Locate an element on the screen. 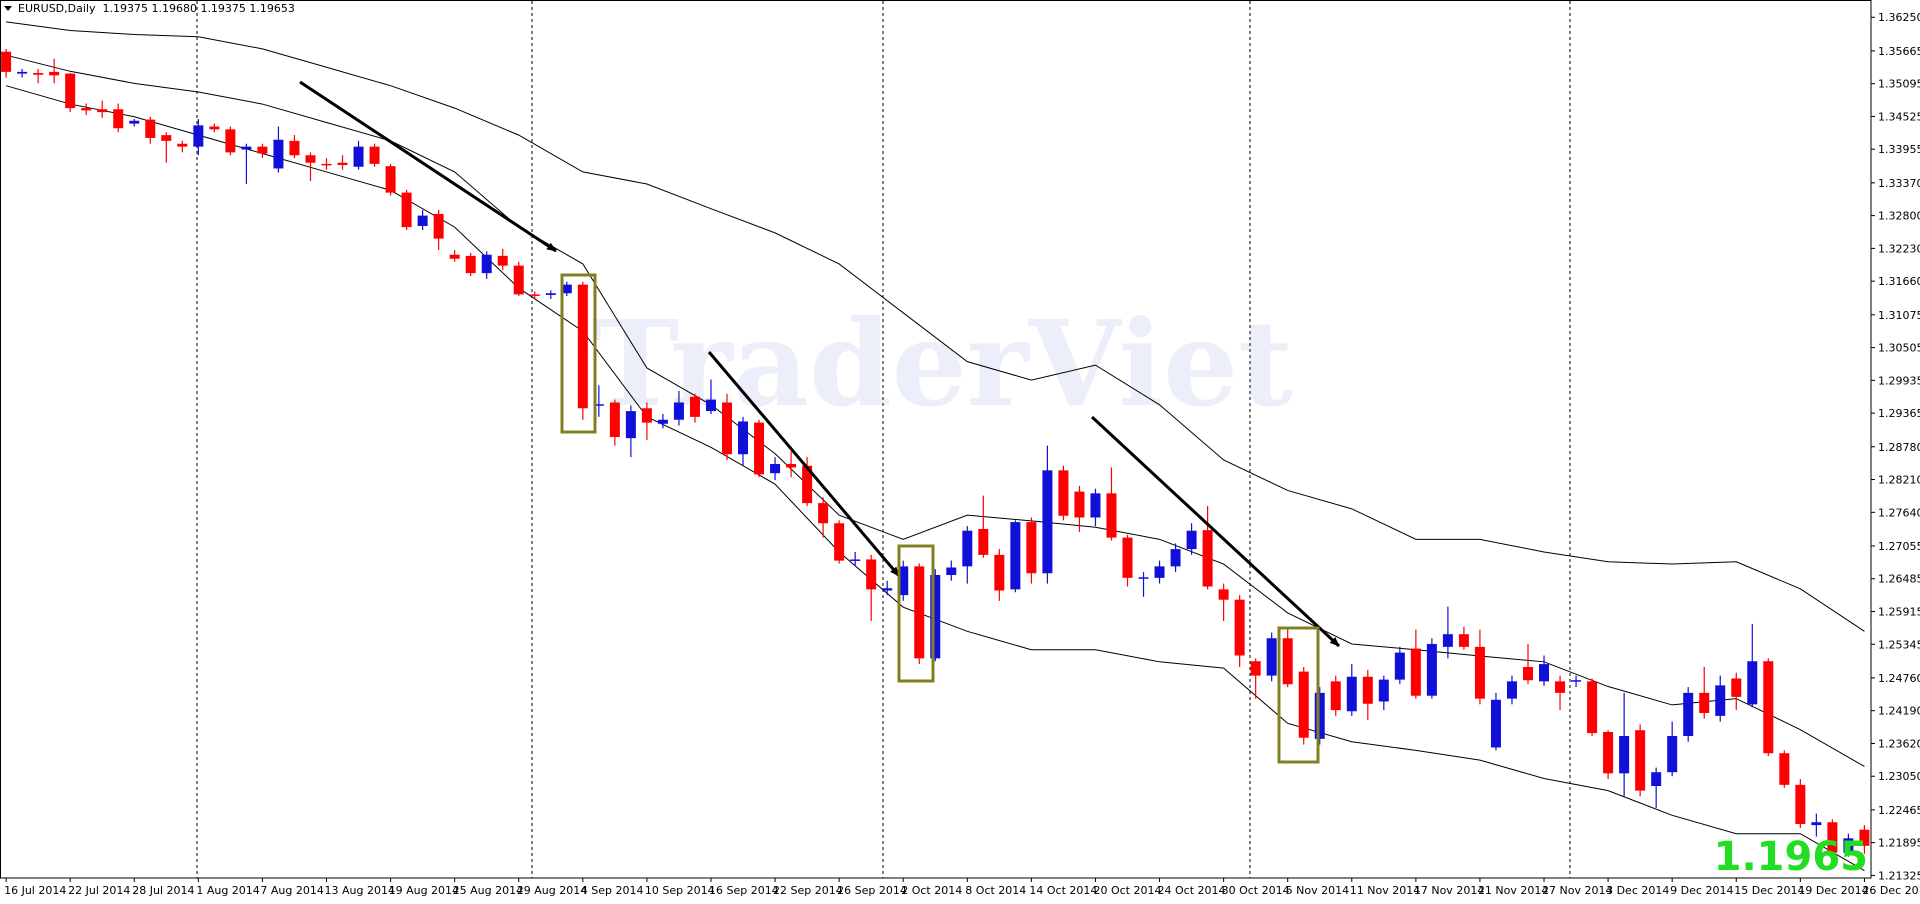 Image resolution: width=1920 pixels, height=904 pixels. x-tick-label: 22 Jul 2014 is located at coordinates (99, 890).